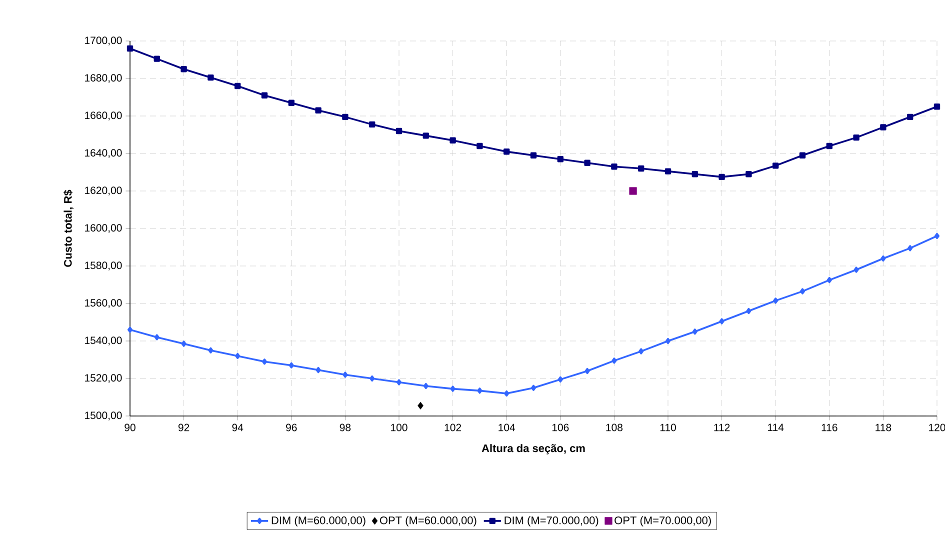 The width and height of the screenshot is (945, 535). What do you see at coordinates (345, 428) in the screenshot?
I see `x-tick-label: 98` at bounding box center [345, 428].